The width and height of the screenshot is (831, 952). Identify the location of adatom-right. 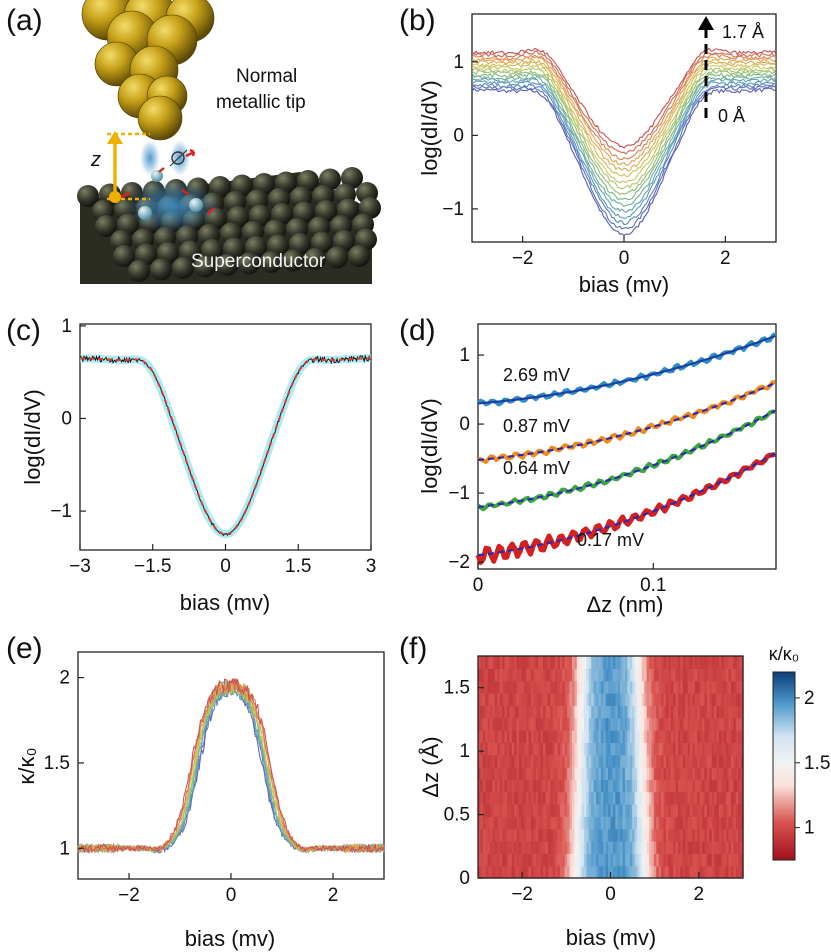
(196, 205).